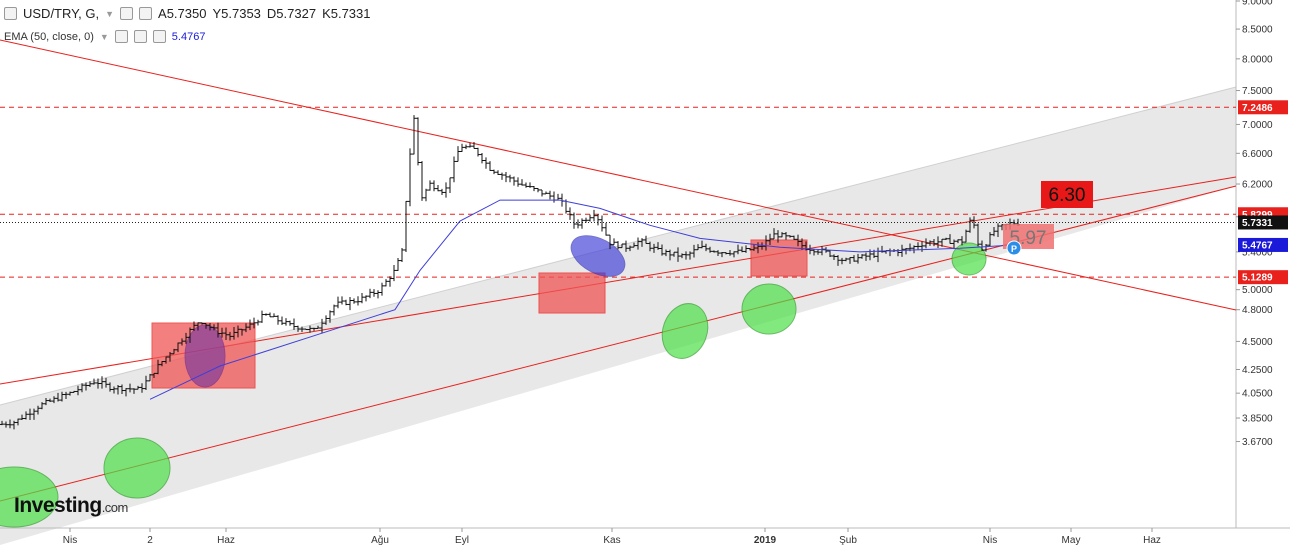 The image size is (1290, 545). What do you see at coordinates (1263, 244) in the screenshot?
I see `price-badge: 5.4767` at bounding box center [1263, 244].